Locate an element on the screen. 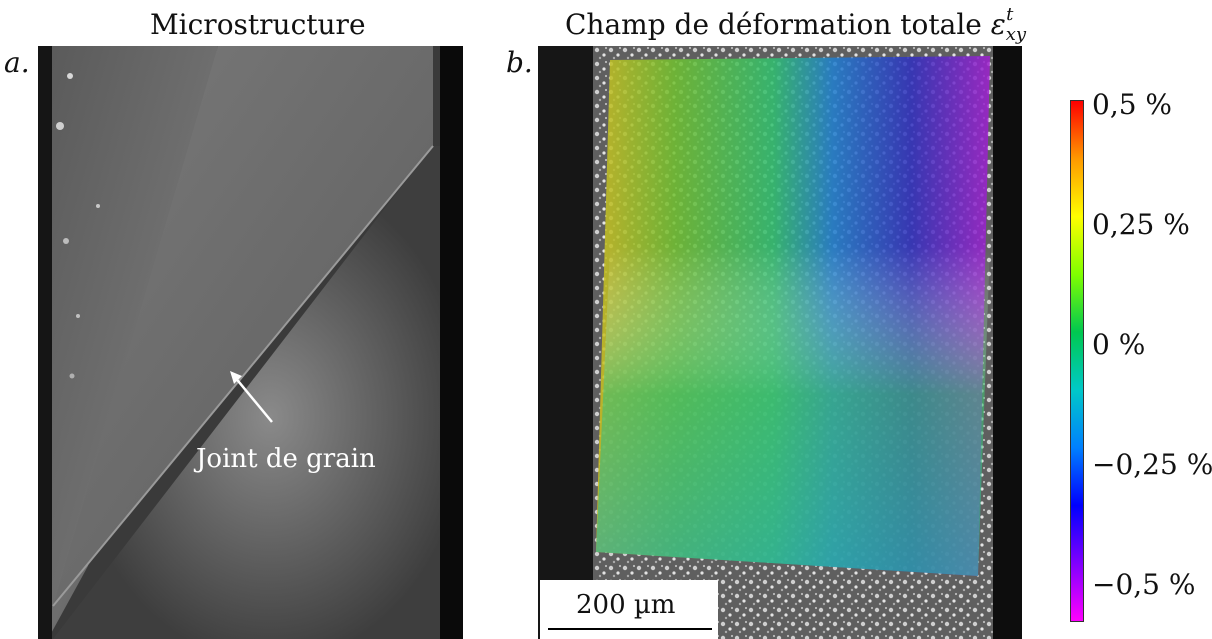 This screenshot has height=639, width=1212. colorbar-gradient is located at coordinates (1077, 361).